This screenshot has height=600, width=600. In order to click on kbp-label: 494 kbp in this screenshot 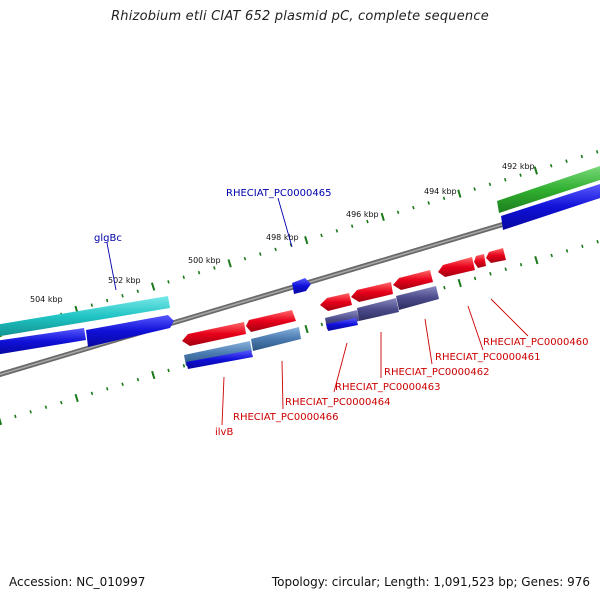, I will do `click(440, 191)`.